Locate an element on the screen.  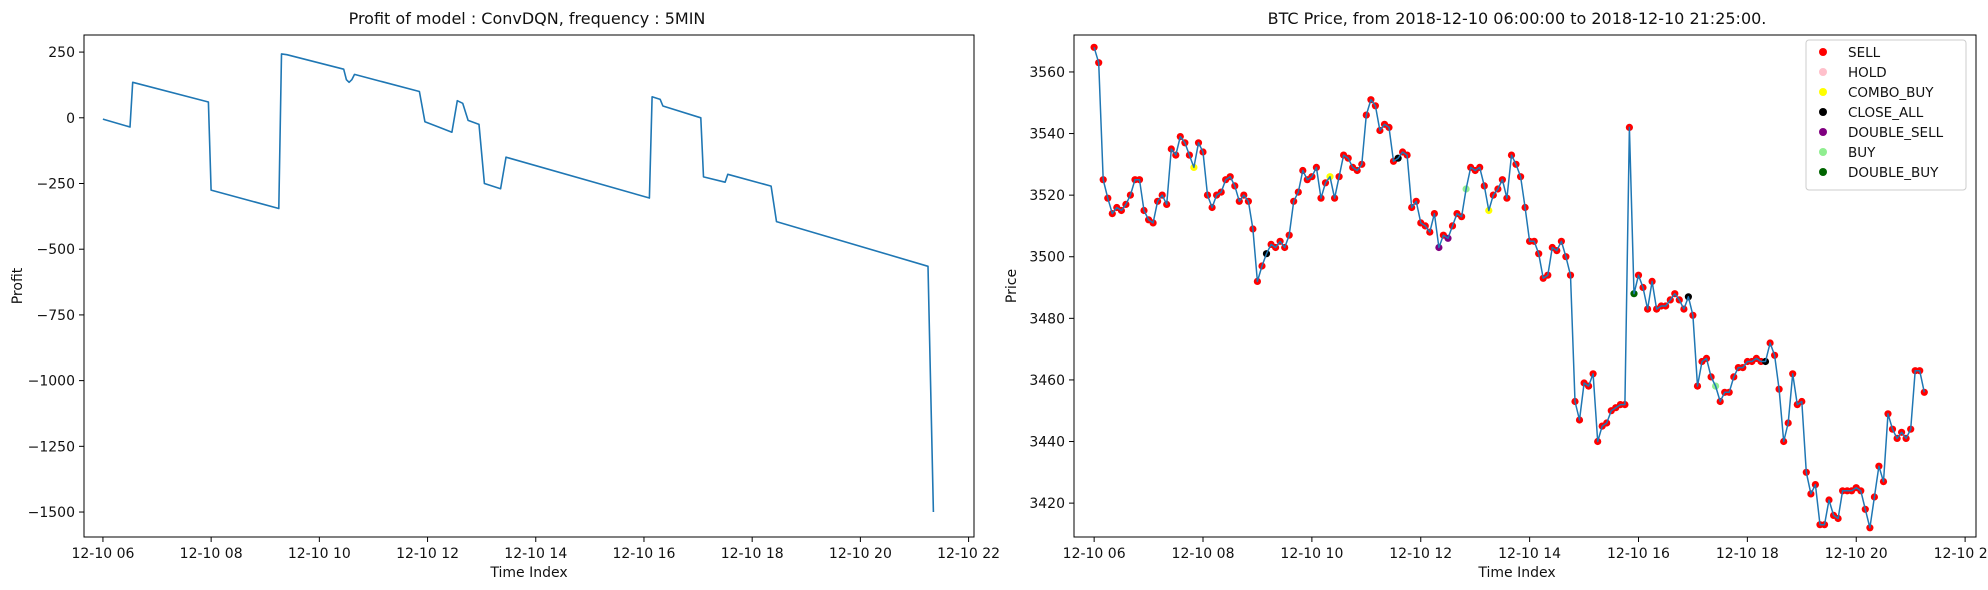
btc-x-axis-label: Time Index is located at coordinates (1516, 573).